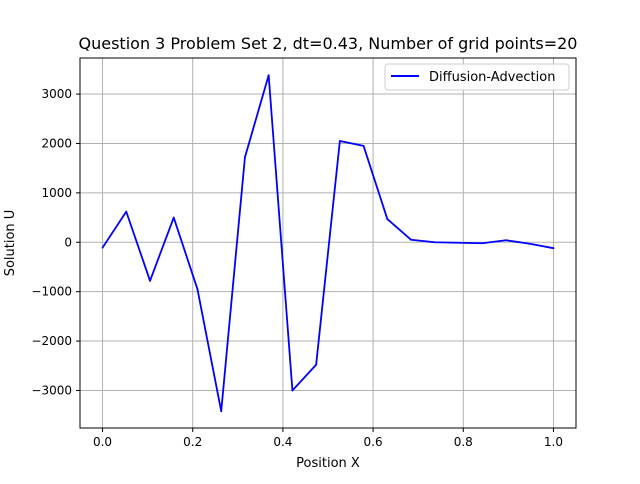 The height and width of the screenshot is (484, 640). I want to click on x-axis-label: Position X, so click(328, 463).